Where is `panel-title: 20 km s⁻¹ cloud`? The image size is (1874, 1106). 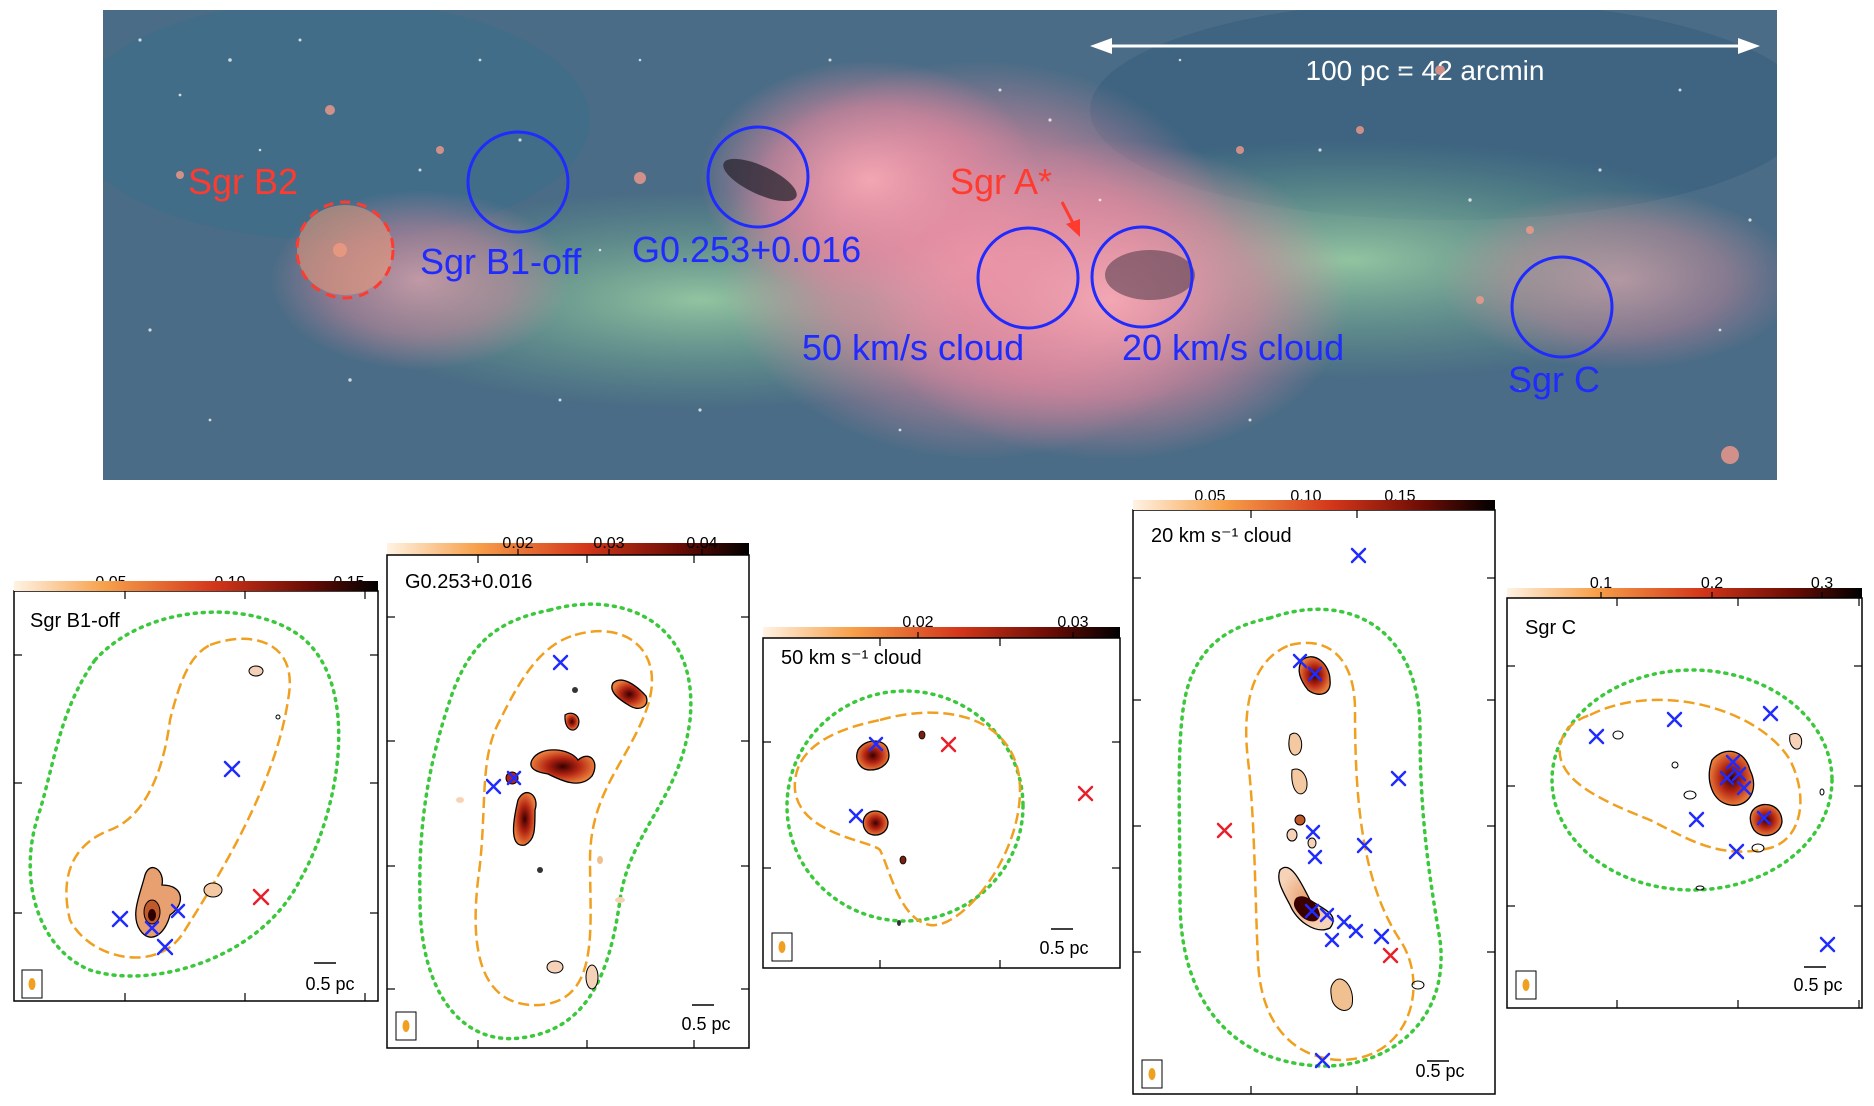
panel-title: 20 km s⁻¹ cloud is located at coordinates (1221, 536).